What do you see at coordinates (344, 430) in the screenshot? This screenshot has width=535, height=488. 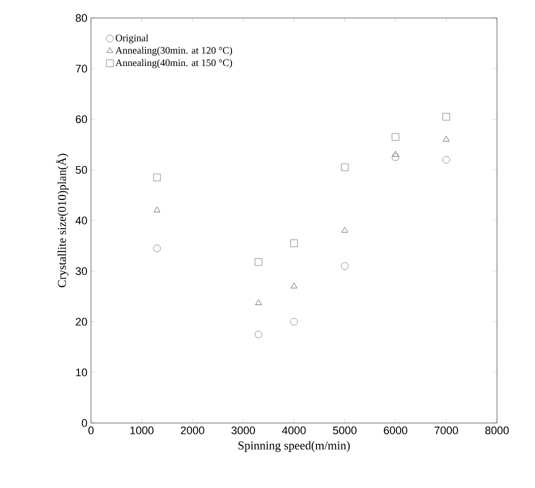 I see `x-tick-label: 5000` at bounding box center [344, 430].